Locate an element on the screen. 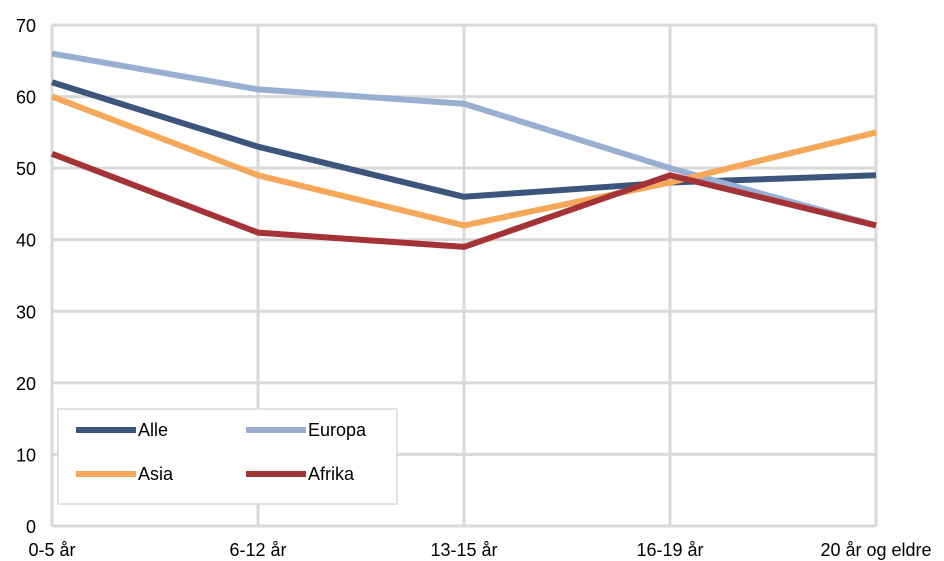 The width and height of the screenshot is (944, 561). legend-box is located at coordinates (227, 456).